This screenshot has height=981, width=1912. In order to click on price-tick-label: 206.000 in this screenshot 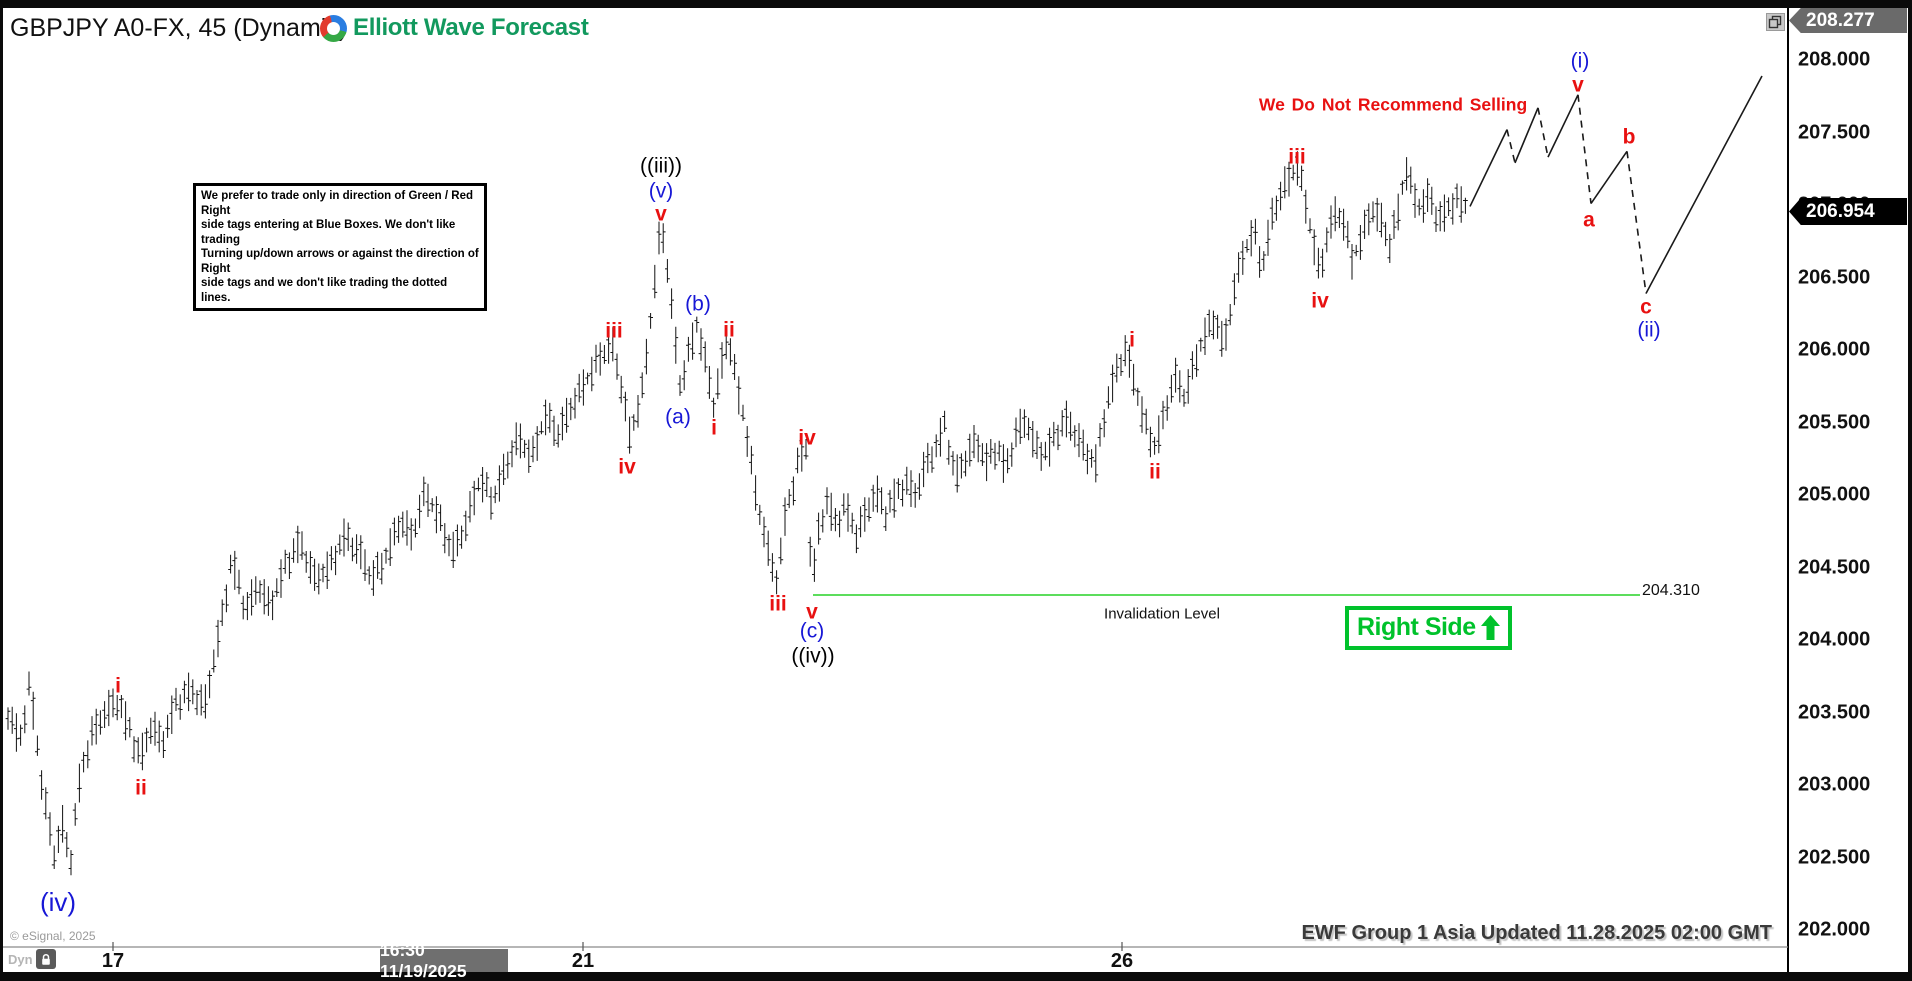, I will do `click(1834, 349)`.